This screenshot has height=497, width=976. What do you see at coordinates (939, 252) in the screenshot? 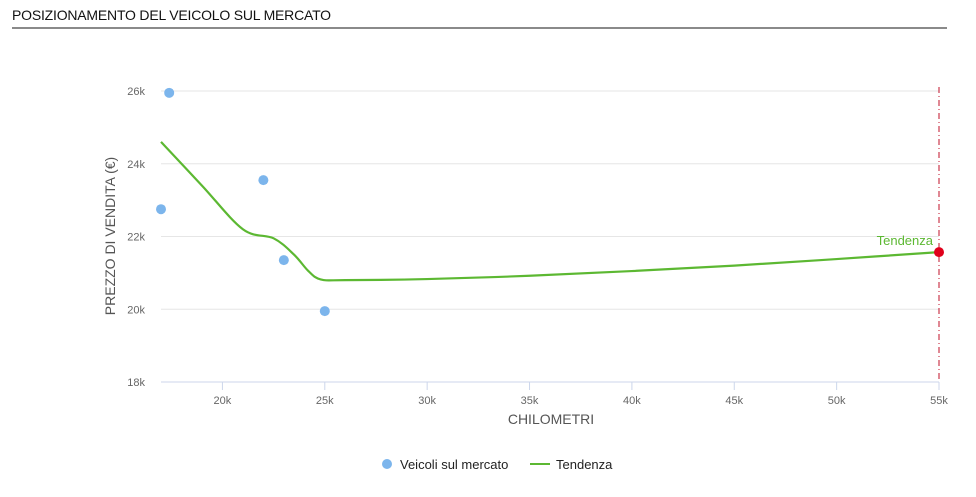
I see `vehicle-marker` at bounding box center [939, 252].